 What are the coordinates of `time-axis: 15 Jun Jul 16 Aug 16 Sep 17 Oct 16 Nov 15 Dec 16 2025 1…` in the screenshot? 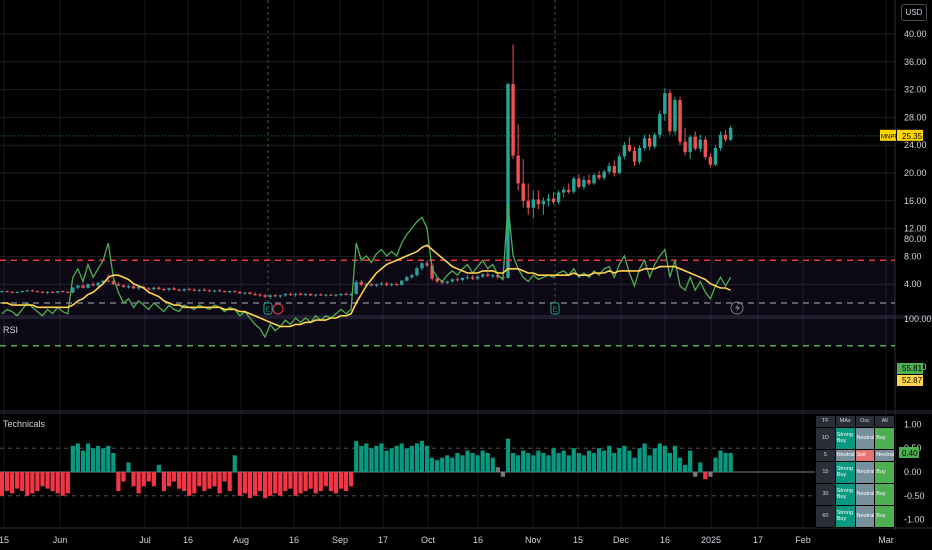 It's located at (447, 540).